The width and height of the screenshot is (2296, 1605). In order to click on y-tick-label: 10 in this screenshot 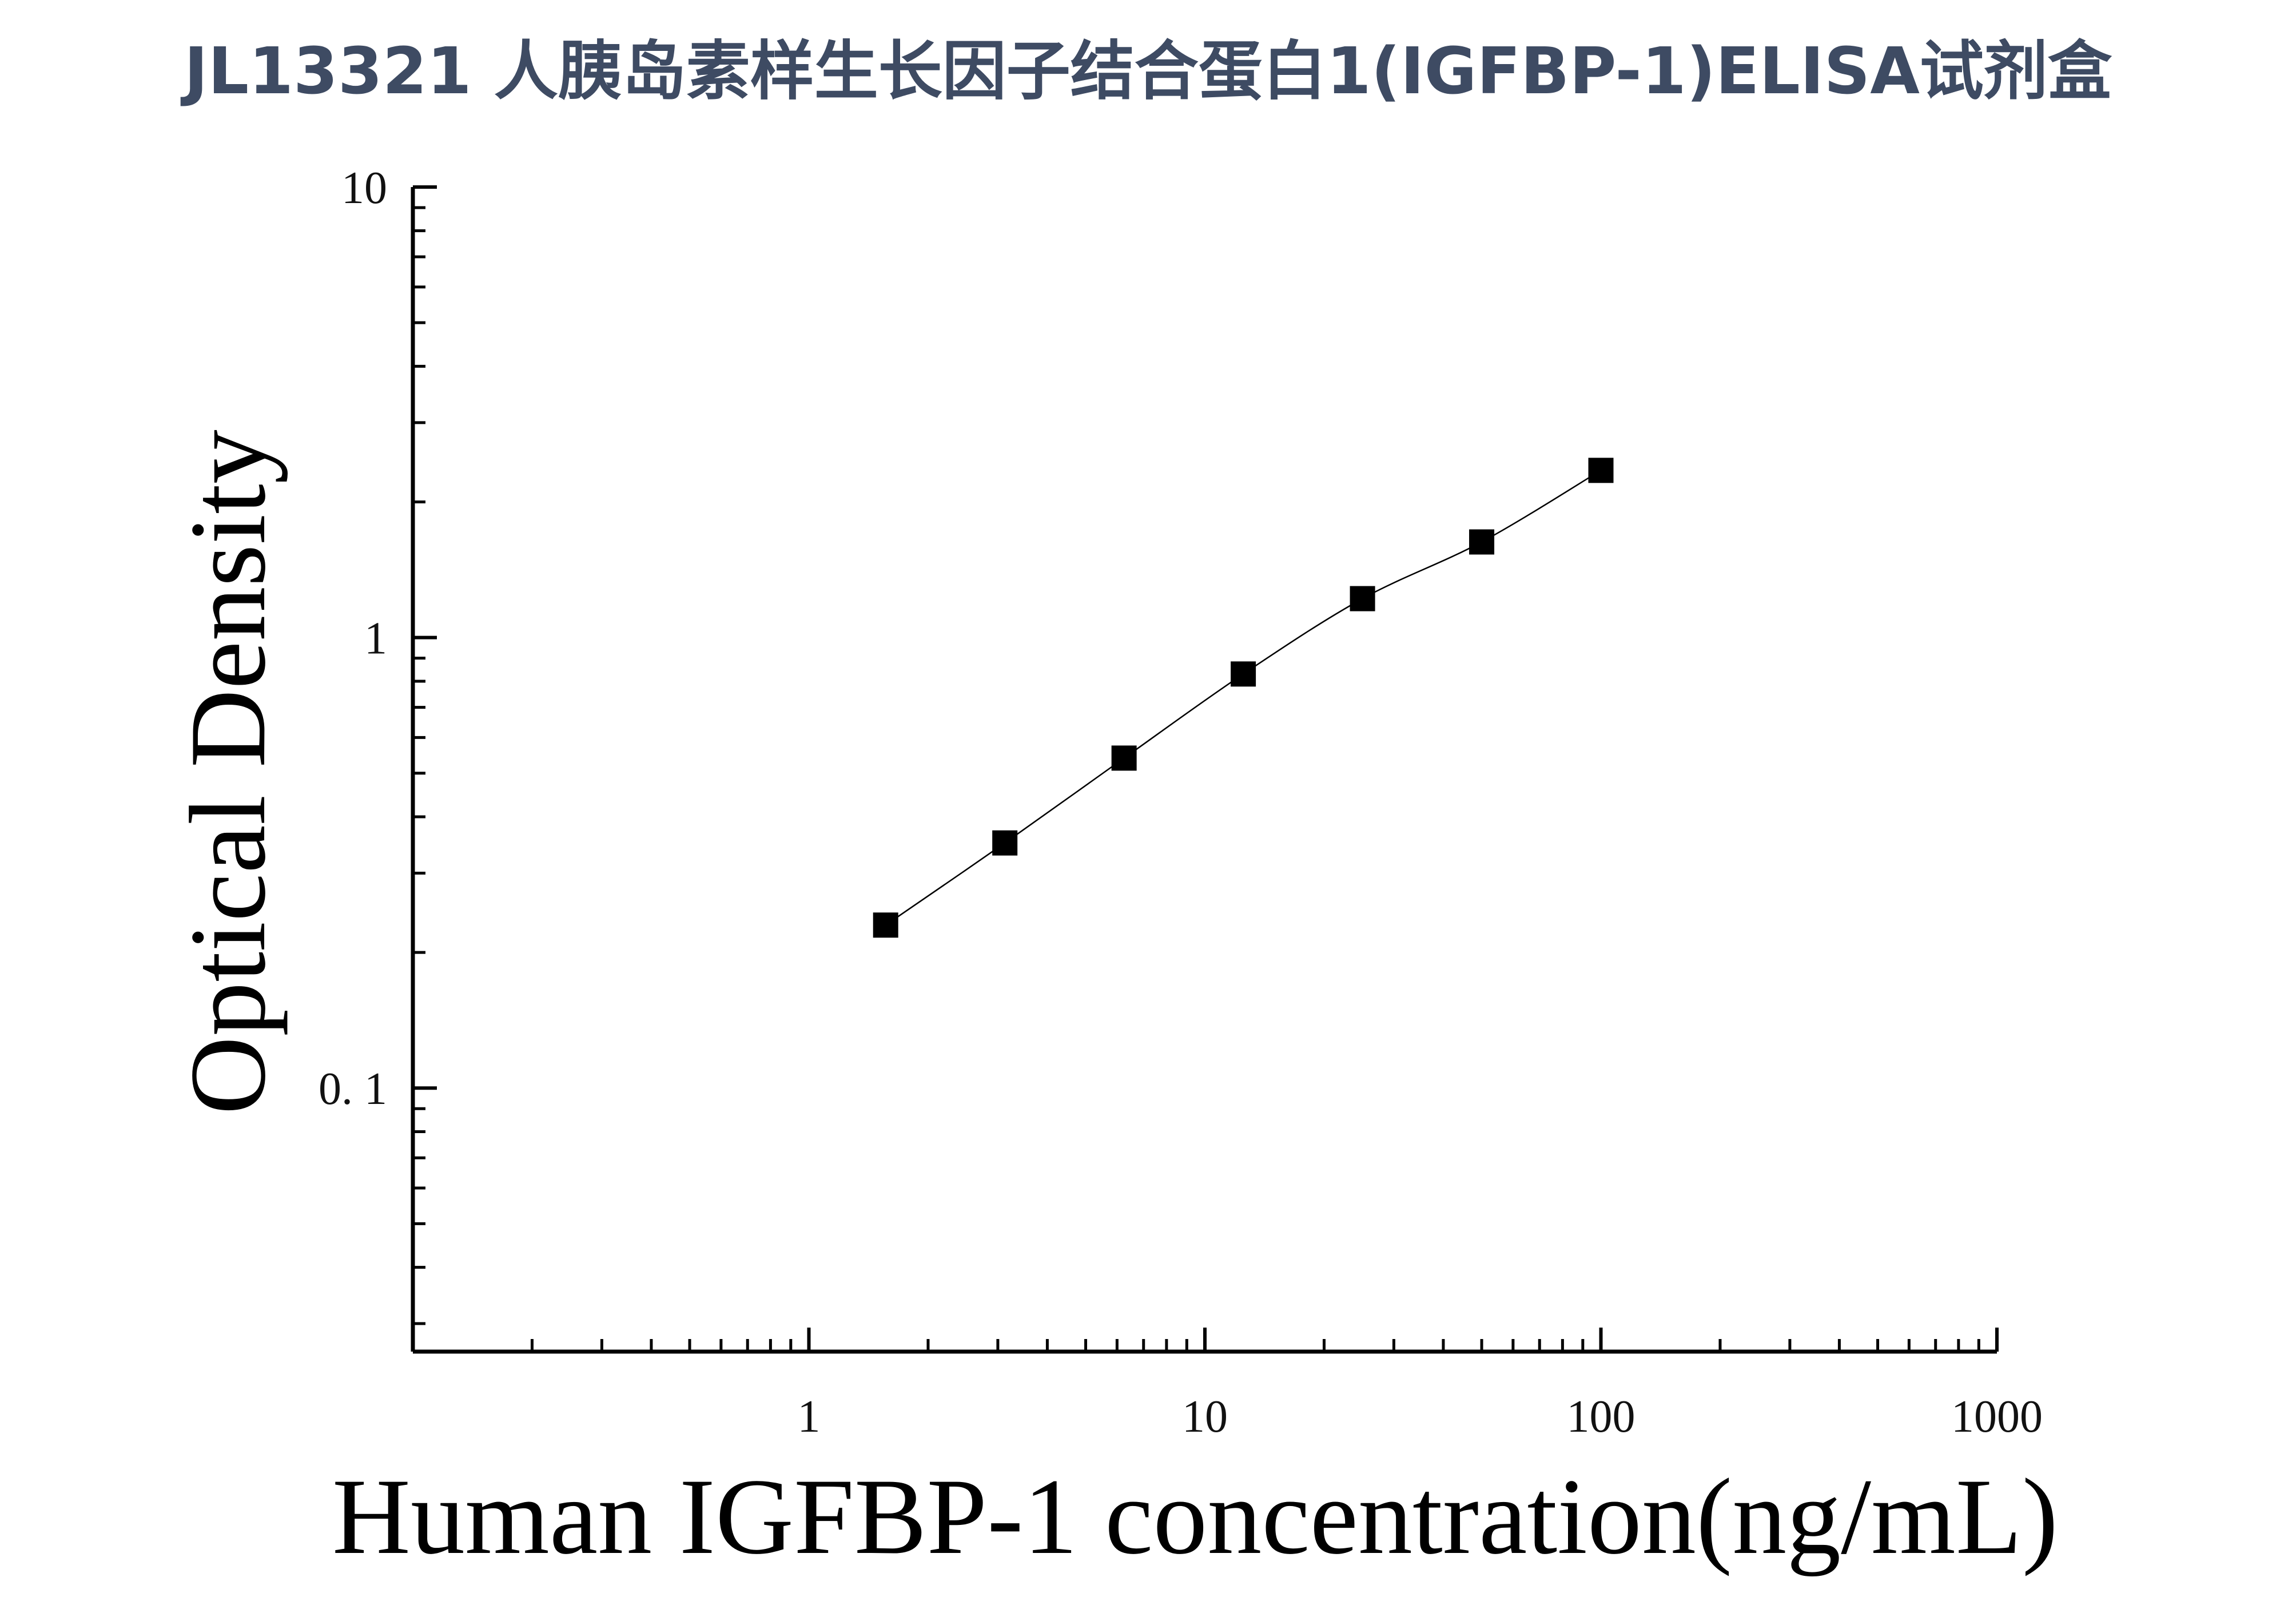, I will do `click(364, 188)`.